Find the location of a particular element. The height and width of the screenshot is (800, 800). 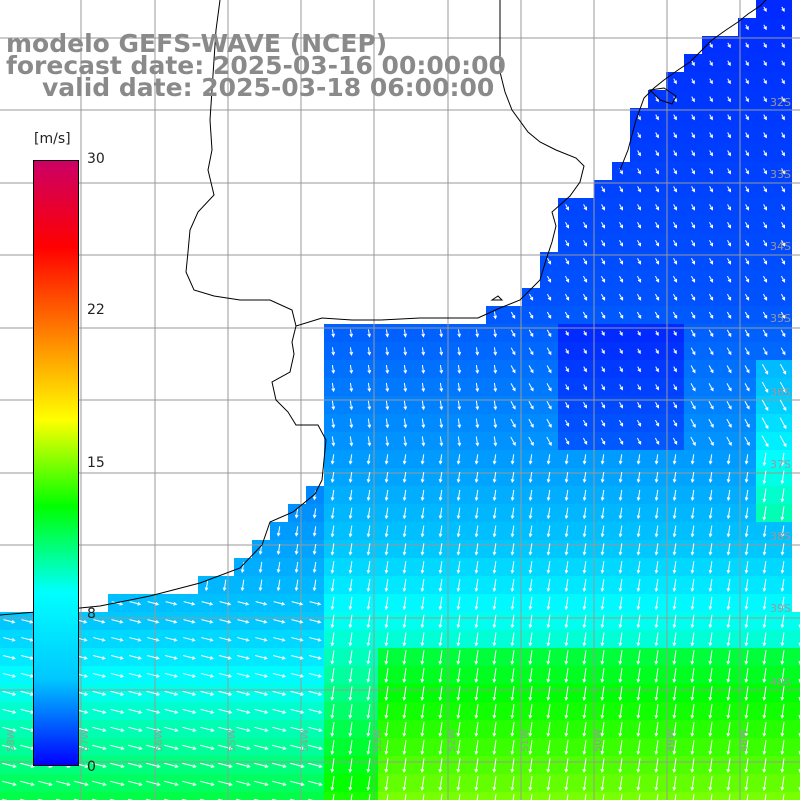

colorbar-tick-0: 0 is located at coordinates (91, 767).